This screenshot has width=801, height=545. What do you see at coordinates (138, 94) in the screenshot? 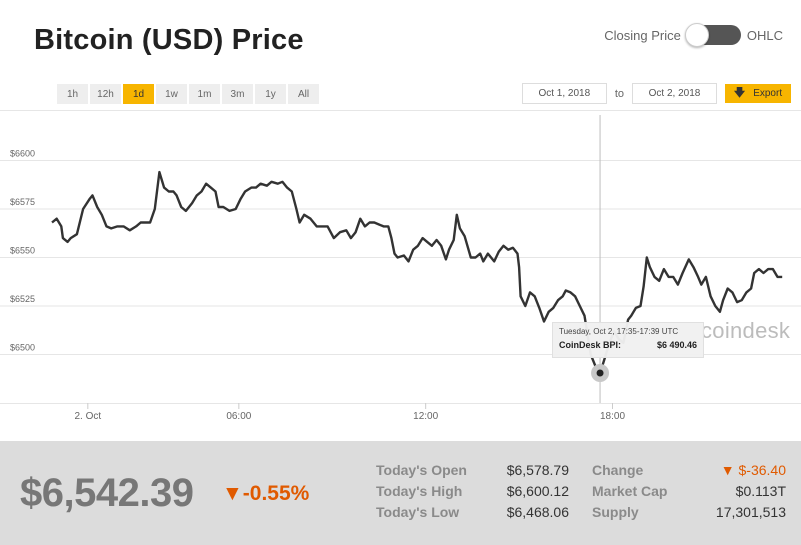
I see `range-1d-button: 1d` at bounding box center [138, 94].